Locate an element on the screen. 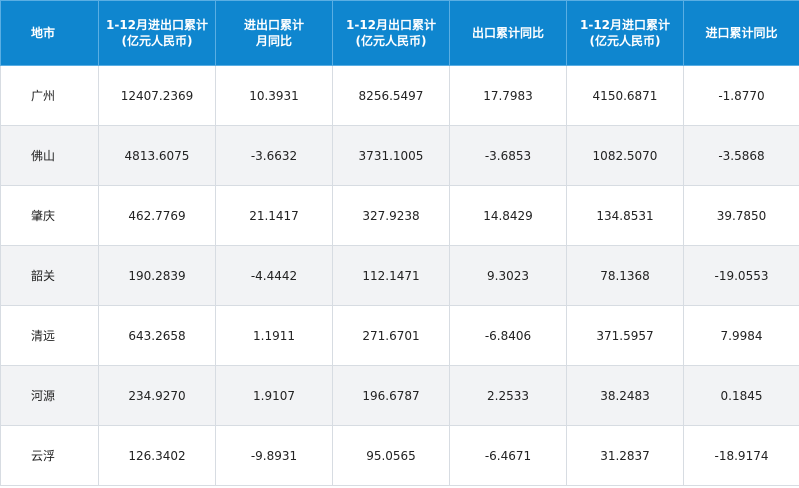 The image size is (799, 488). cell-total-trade: 190.2839 is located at coordinates (157, 275).